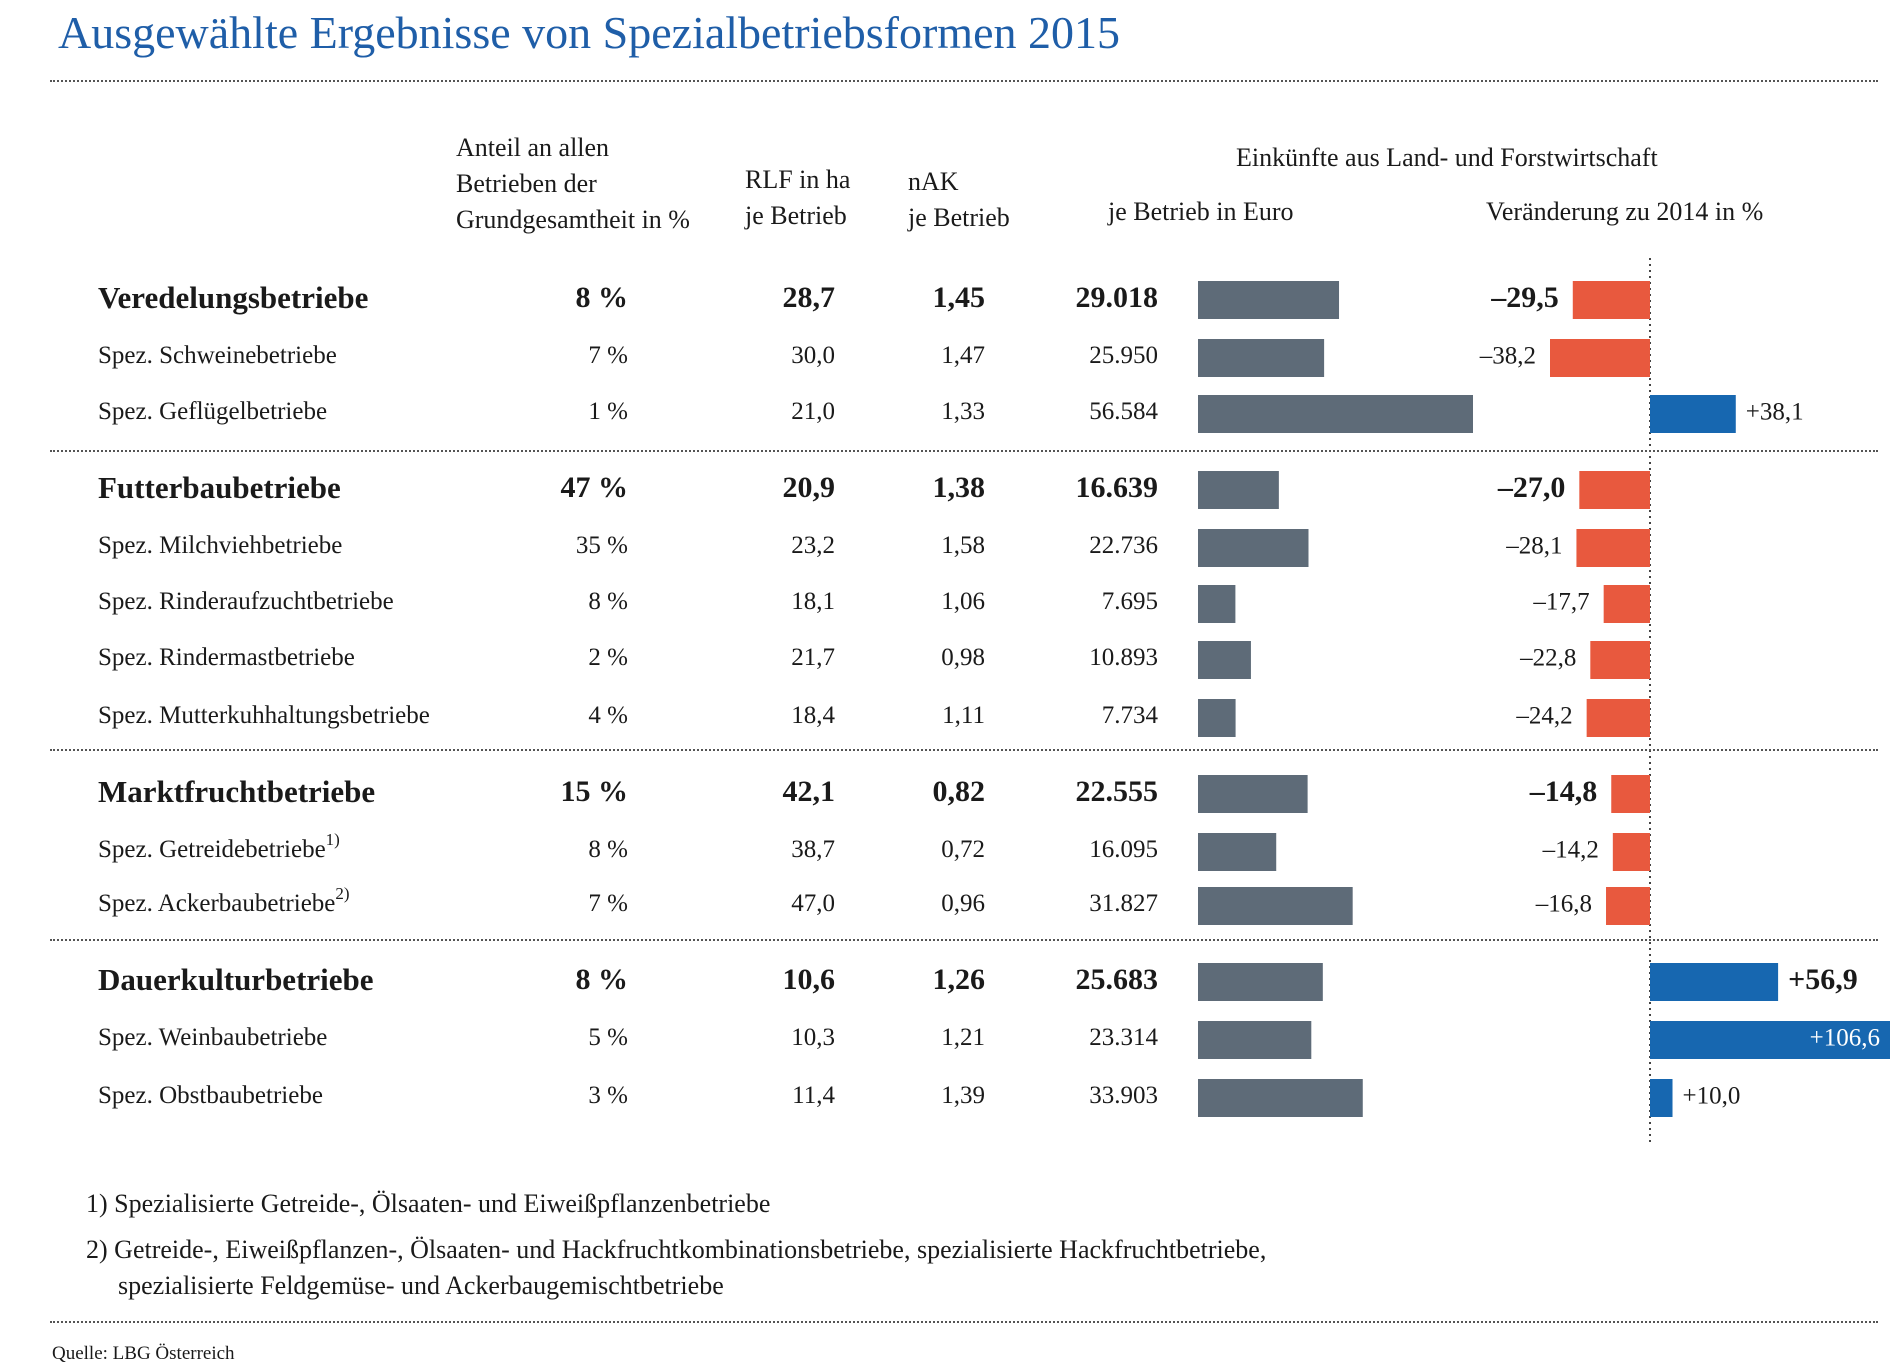 This screenshot has width=1904, height=1367. I want to click on cell-euro: 22.736, so click(1099, 546).